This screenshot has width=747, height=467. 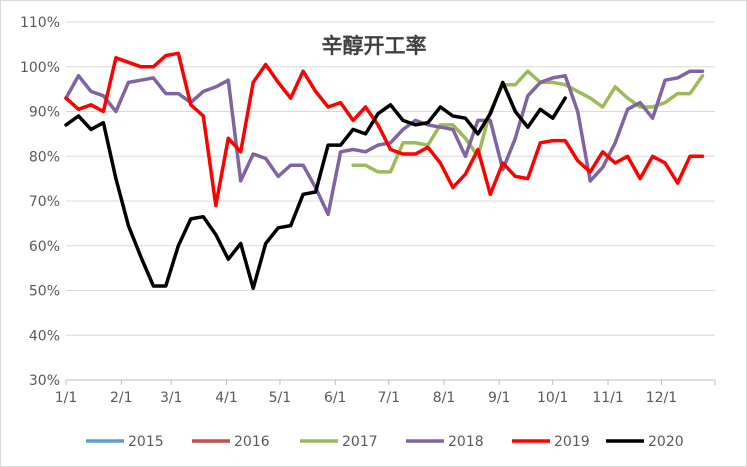 What do you see at coordinates (390, 382) in the screenshot?
I see `x-axis` at bounding box center [390, 382].